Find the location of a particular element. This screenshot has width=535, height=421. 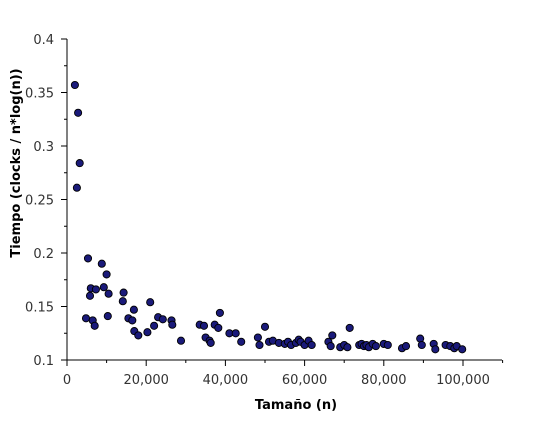

x-tick-label: 60,000 is located at coordinates (305, 380).